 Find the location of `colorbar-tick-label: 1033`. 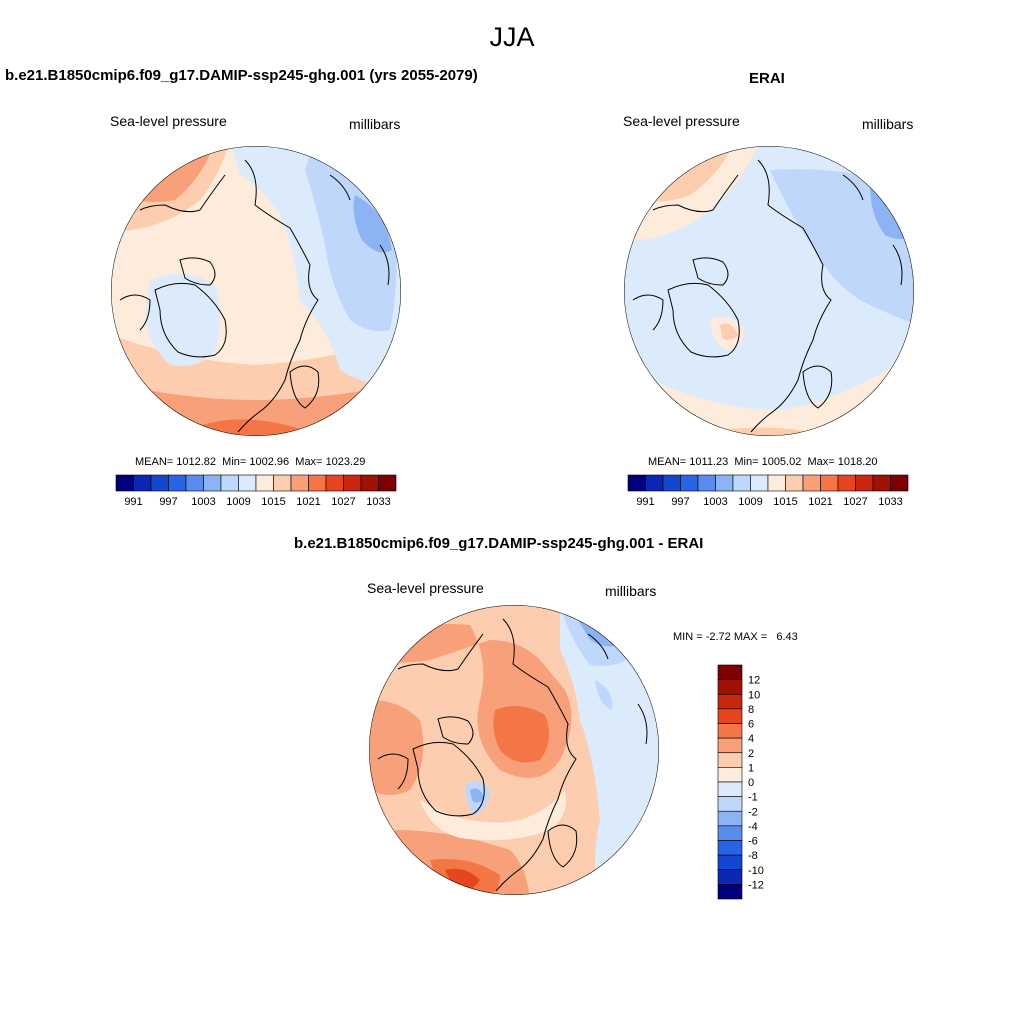

colorbar-tick-label: 1033 is located at coordinates (890, 502).